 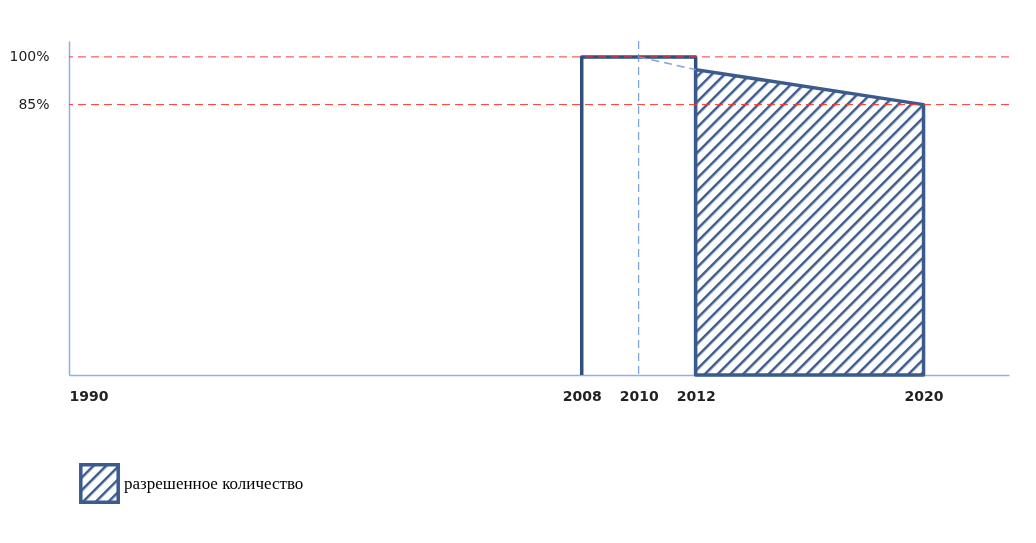 I want to click on x-tick-label: 2008, so click(x=582, y=395).